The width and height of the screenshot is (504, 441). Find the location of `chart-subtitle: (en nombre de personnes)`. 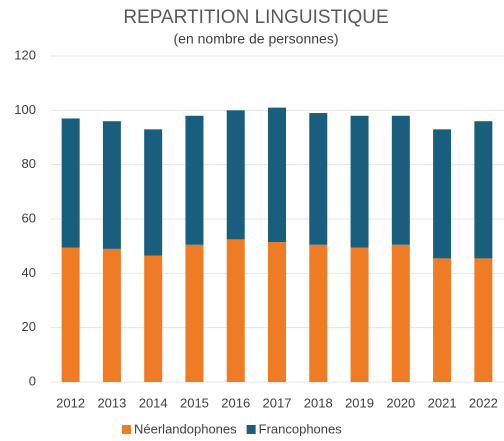

chart-subtitle: (en nombre de personnes) is located at coordinates (256, 39).